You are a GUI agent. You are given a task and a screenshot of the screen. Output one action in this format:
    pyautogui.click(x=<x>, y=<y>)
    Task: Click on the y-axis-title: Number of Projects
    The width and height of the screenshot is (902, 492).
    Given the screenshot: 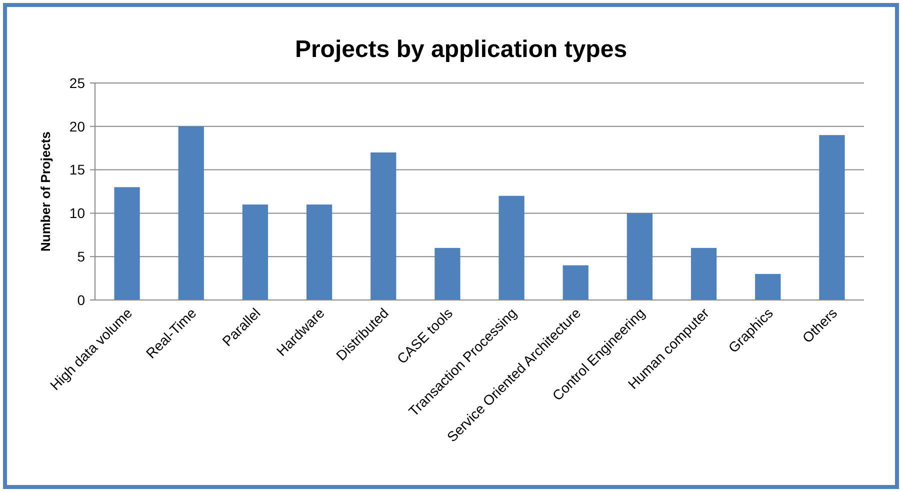 What is the action you would take?
    pyautogui.click(x=45, y=192)
    